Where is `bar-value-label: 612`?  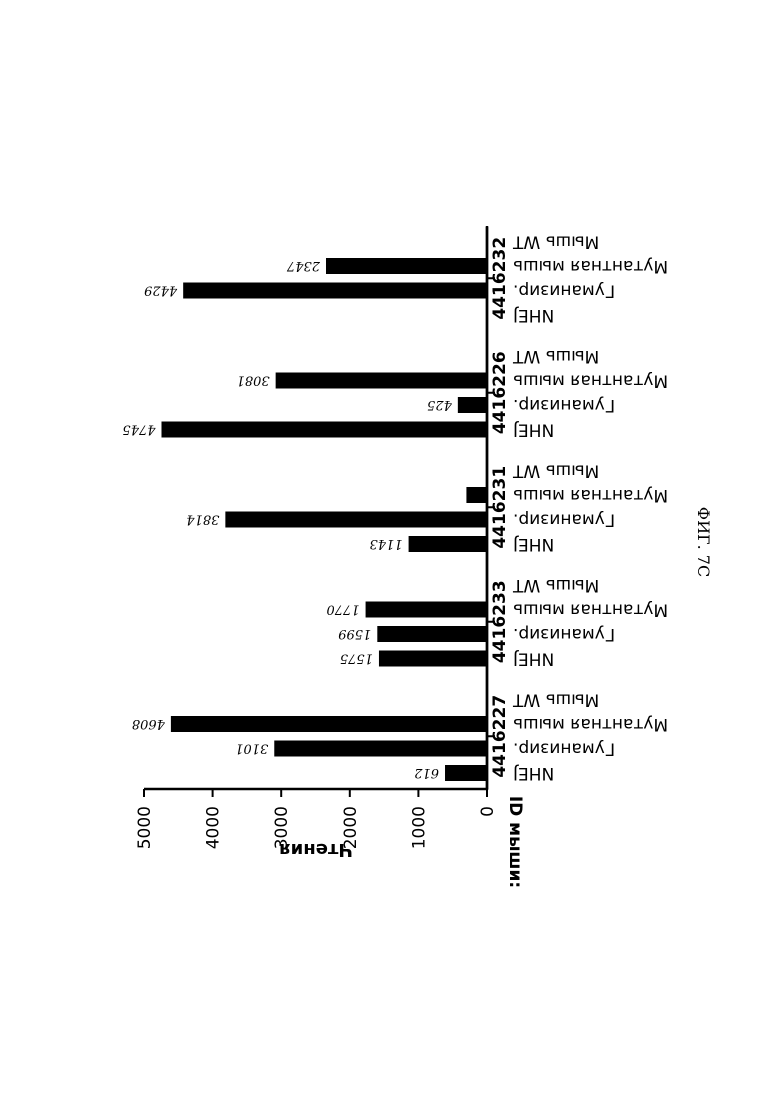 bar-value-label: 612 is located at coordinates (426, 772).